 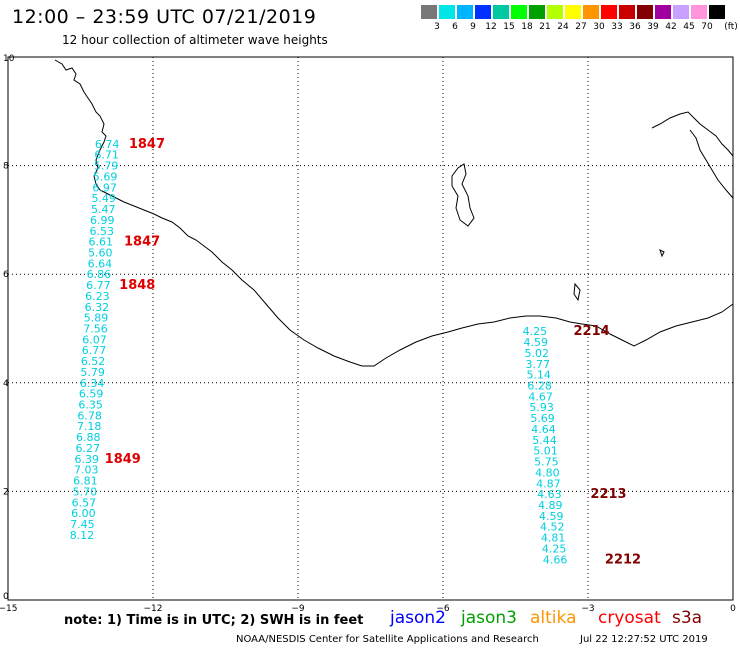 What do you see at coordinates (543, 429) in the screenshot?
I see `wave-height-value: 4.64` at bounding box center [543, 429].